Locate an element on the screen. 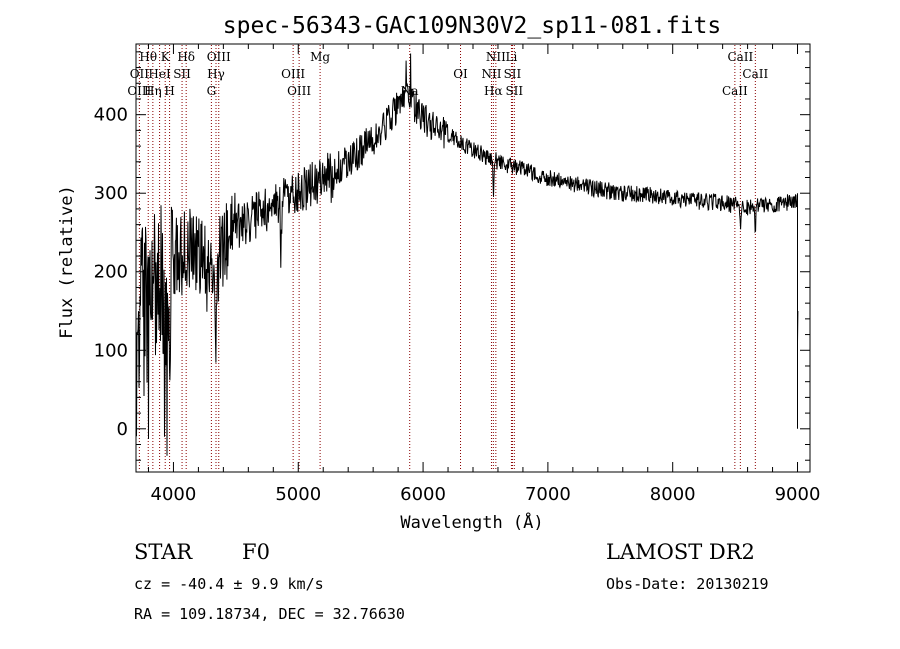 This screenshot has height=649, width=900. y-tick-label: 200 is located at coordinates (111, 272).